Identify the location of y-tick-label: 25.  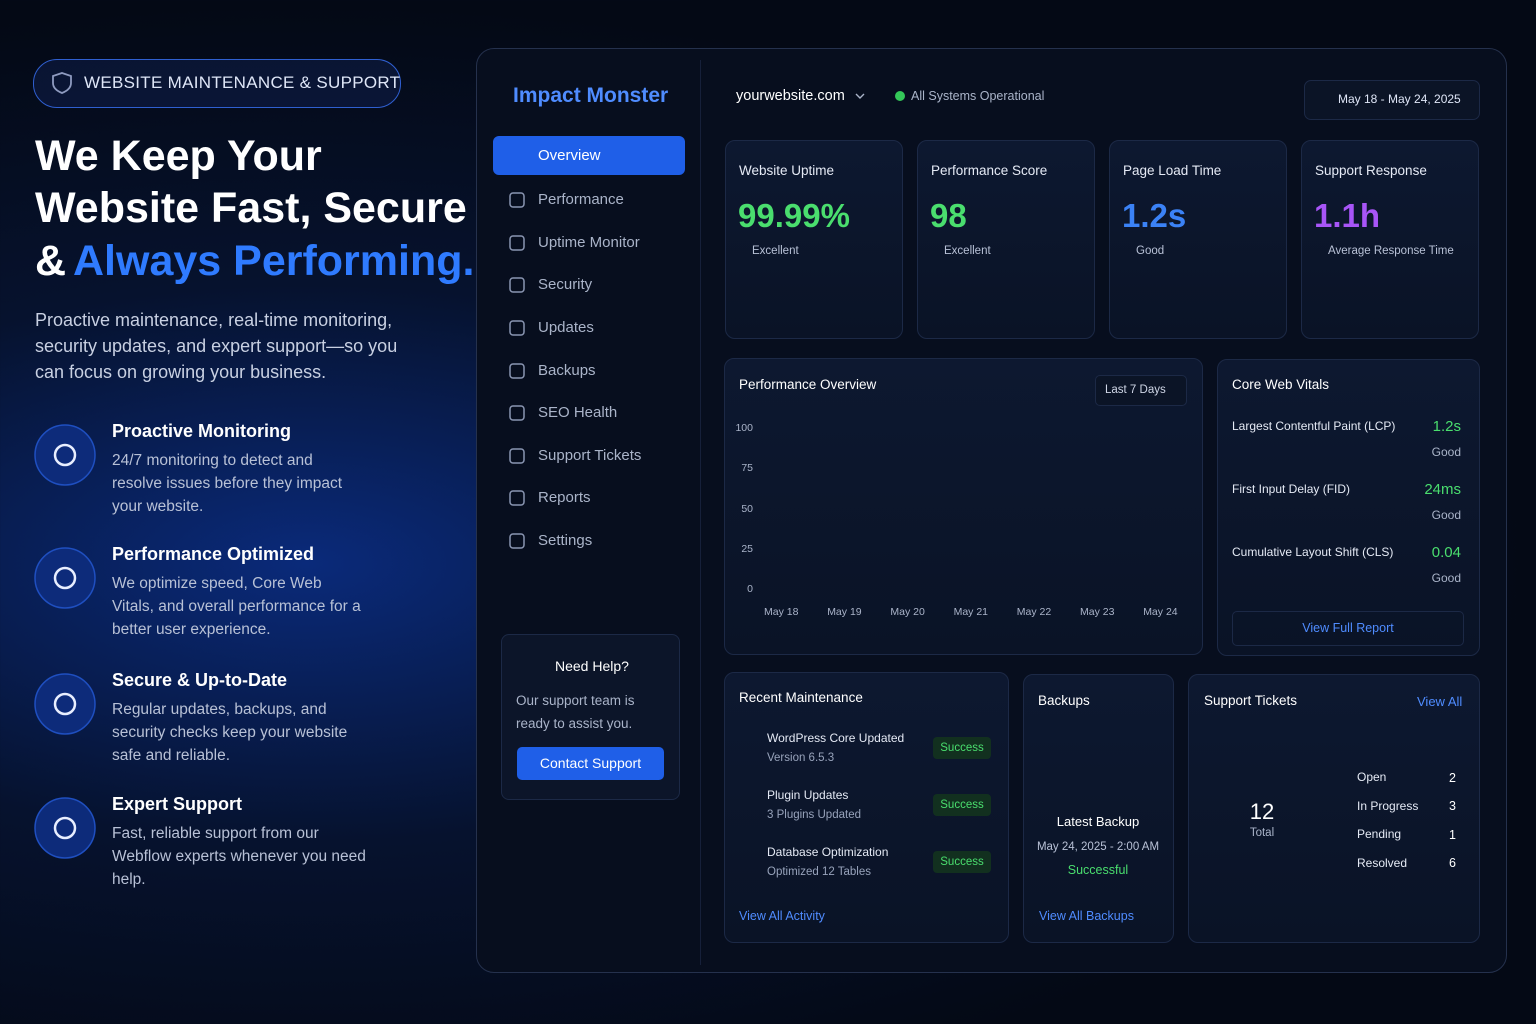
(747, 548).